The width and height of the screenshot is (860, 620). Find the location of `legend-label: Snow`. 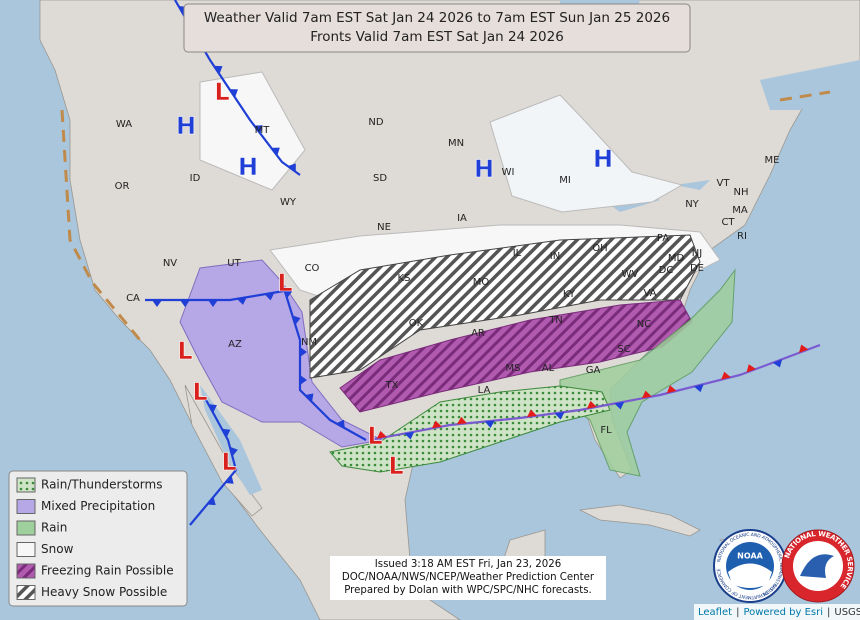

legend-label: Snow is located at coordinates (57, 549).